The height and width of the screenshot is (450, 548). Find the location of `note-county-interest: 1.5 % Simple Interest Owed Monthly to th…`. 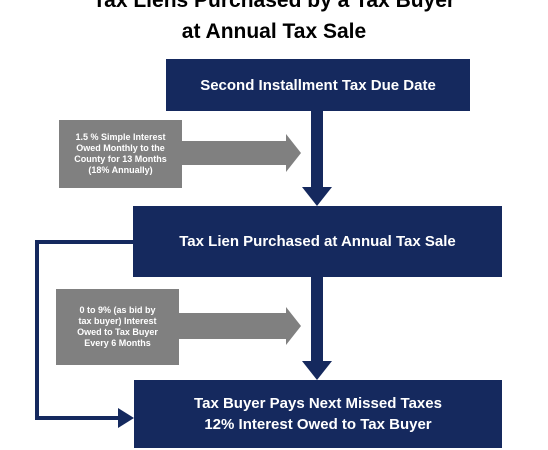

note-county-interest: 1.5 % Simple Interest Owed Monthly to th… is located at coordinates (120, 154).